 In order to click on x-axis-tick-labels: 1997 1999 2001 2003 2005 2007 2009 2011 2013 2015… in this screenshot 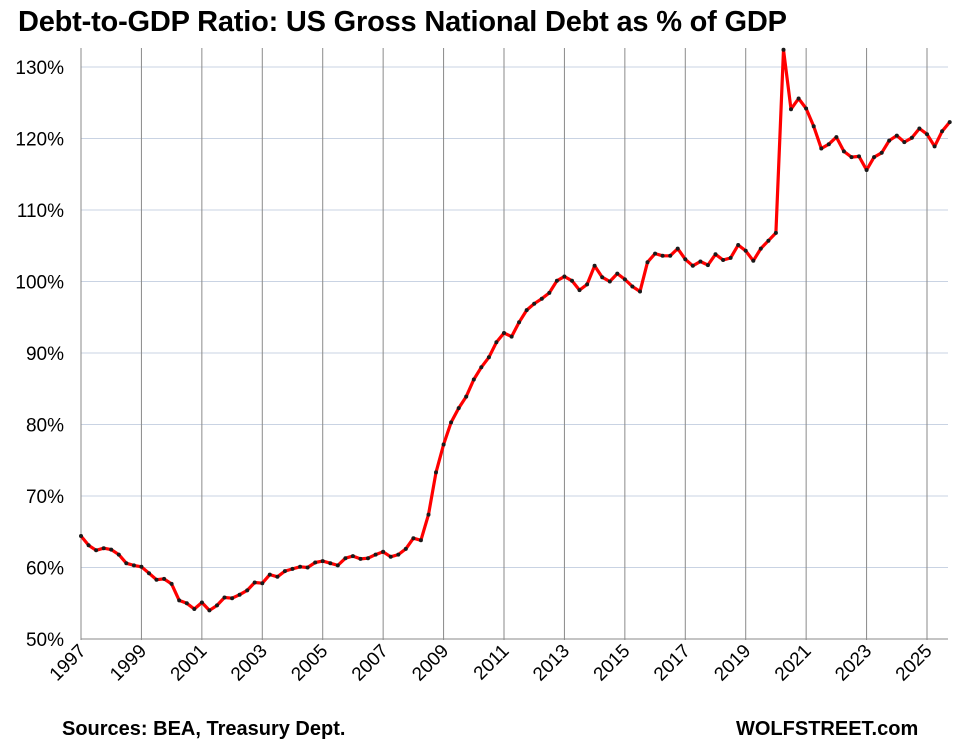, I will do `click(491, 663)`.